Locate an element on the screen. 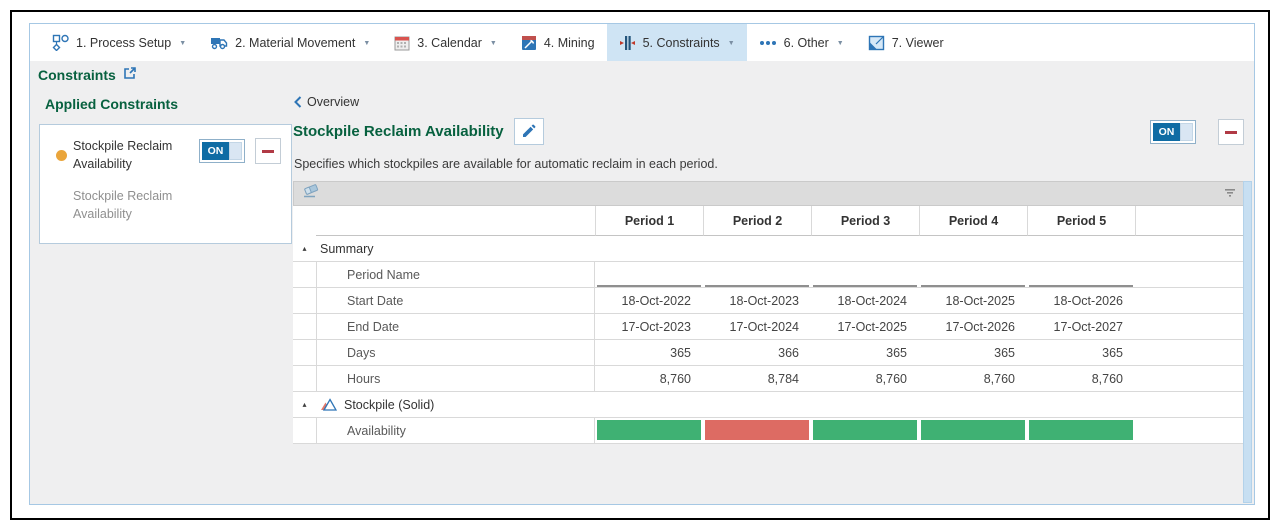  tab-label: 3. Calendar is located at coordinates (449, 42).